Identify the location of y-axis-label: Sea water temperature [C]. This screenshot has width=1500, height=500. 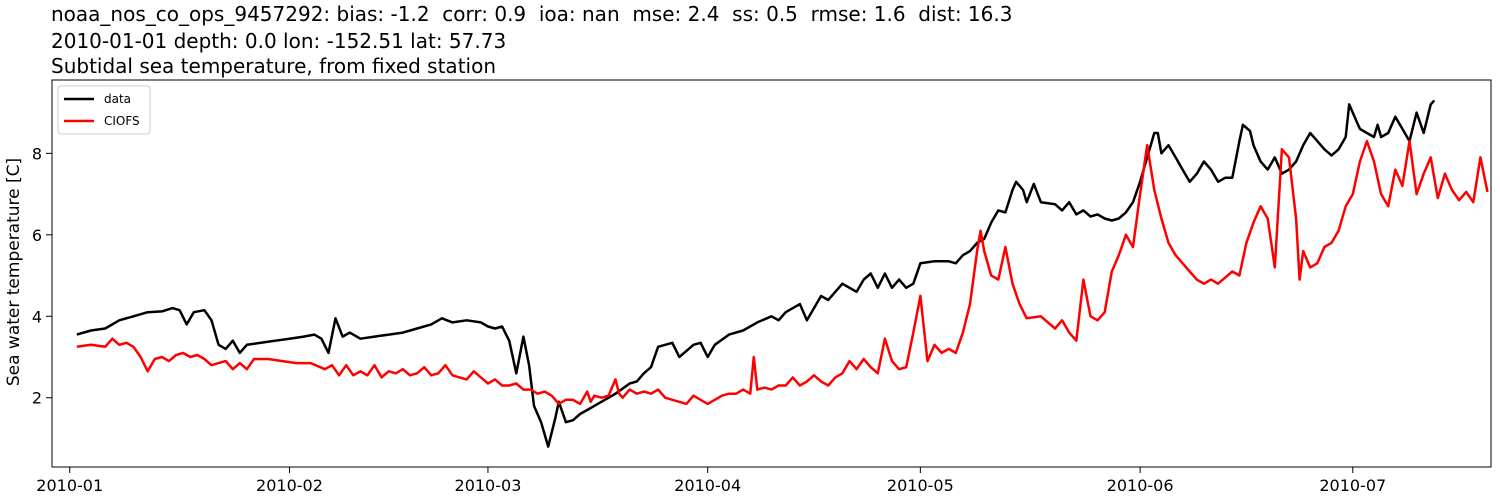
(14, 272).